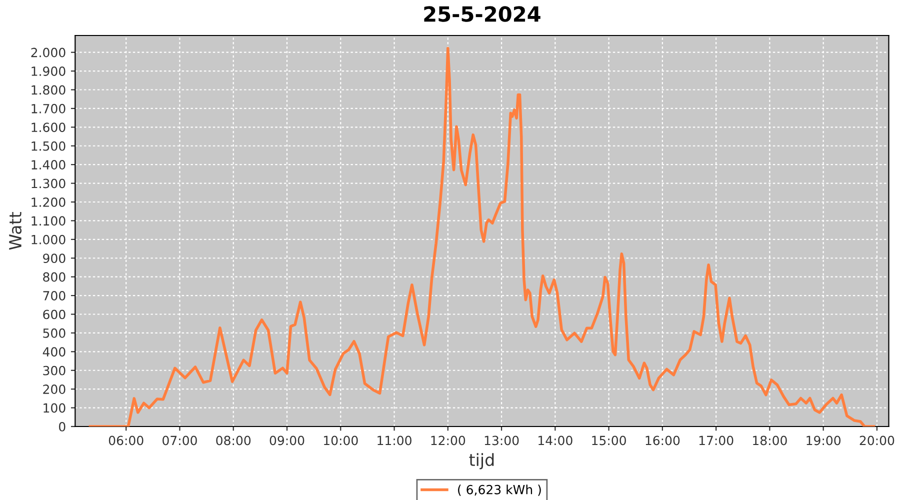 The height and width of the screenshot is (500, 900). I want to click on x-tick-label: 10:00, so click(341, 441).